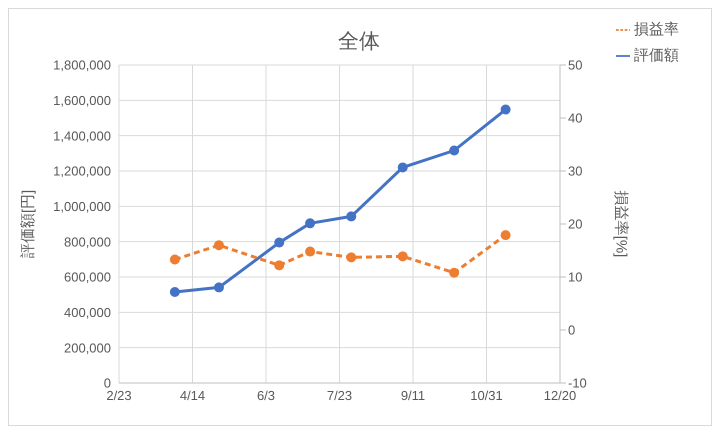 This screenshot has width=720, height=434. I want to click on y-tick-label: 0, so click(107, 383).